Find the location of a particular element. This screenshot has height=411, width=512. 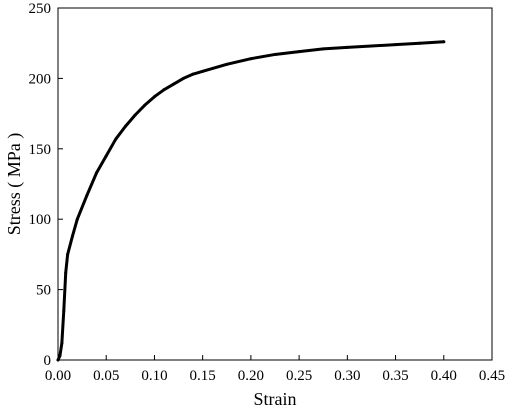

x-tick-label: 0.40 is located at coordinates (444, 376).